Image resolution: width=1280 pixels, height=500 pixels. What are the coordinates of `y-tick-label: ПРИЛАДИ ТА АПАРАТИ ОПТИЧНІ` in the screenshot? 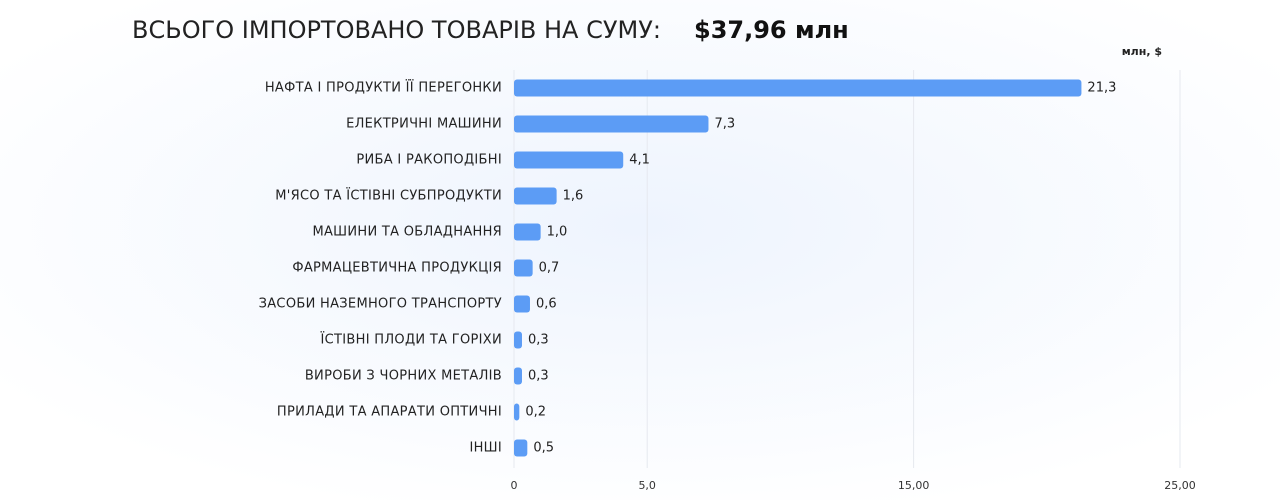 It's located at (389, 412).